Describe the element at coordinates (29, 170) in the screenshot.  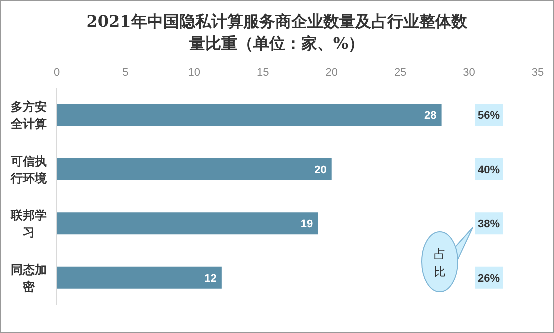
I see `y-tick-label: 可信执行环境` at that location.